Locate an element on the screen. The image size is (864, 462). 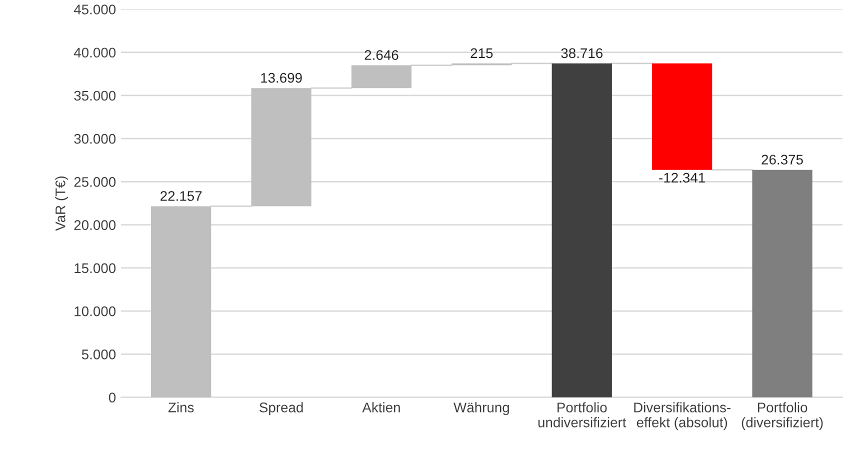
y-axis-title: VaR (T€) is located at coordinates (61, 203).